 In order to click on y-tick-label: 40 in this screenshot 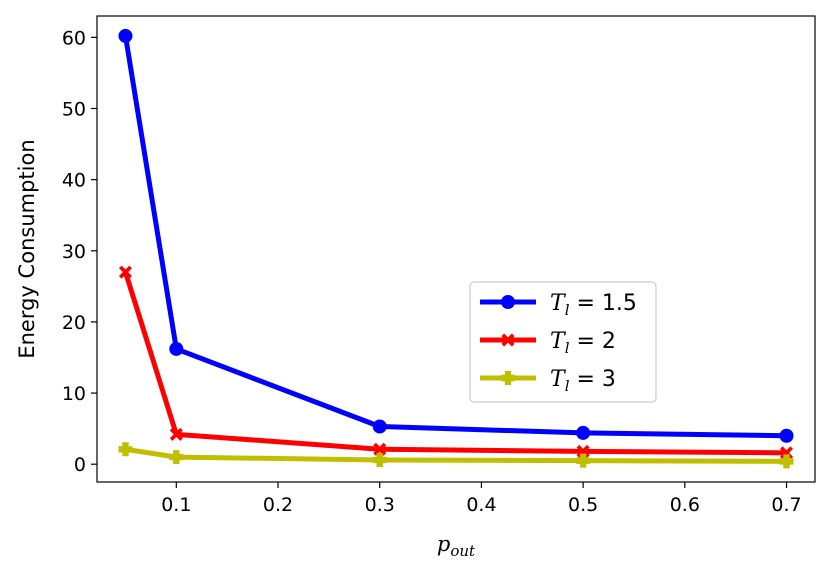, I will do `click(74, 181)`.